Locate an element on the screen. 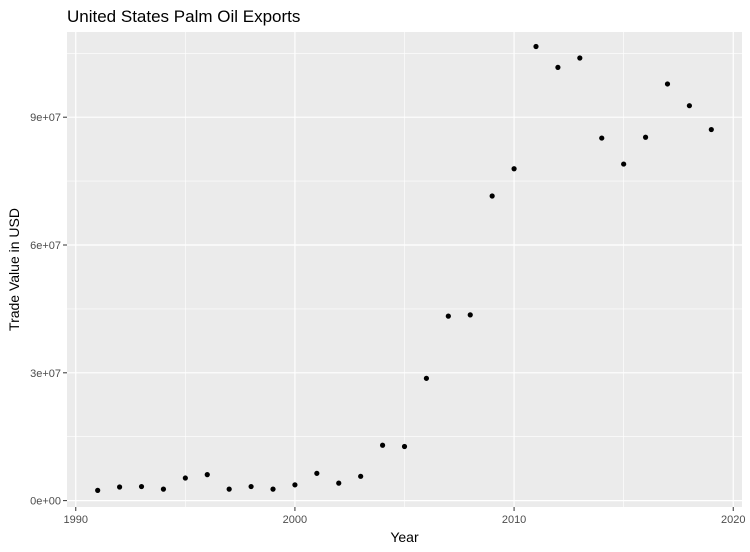  x-tick-label: 1990 is located at coordinates (76, 520).